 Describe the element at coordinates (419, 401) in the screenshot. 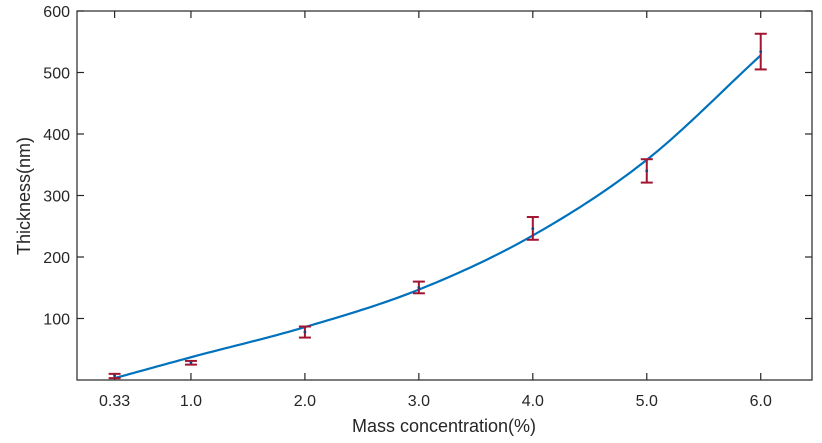

I see `x-tick-label: 3.0` at that location.